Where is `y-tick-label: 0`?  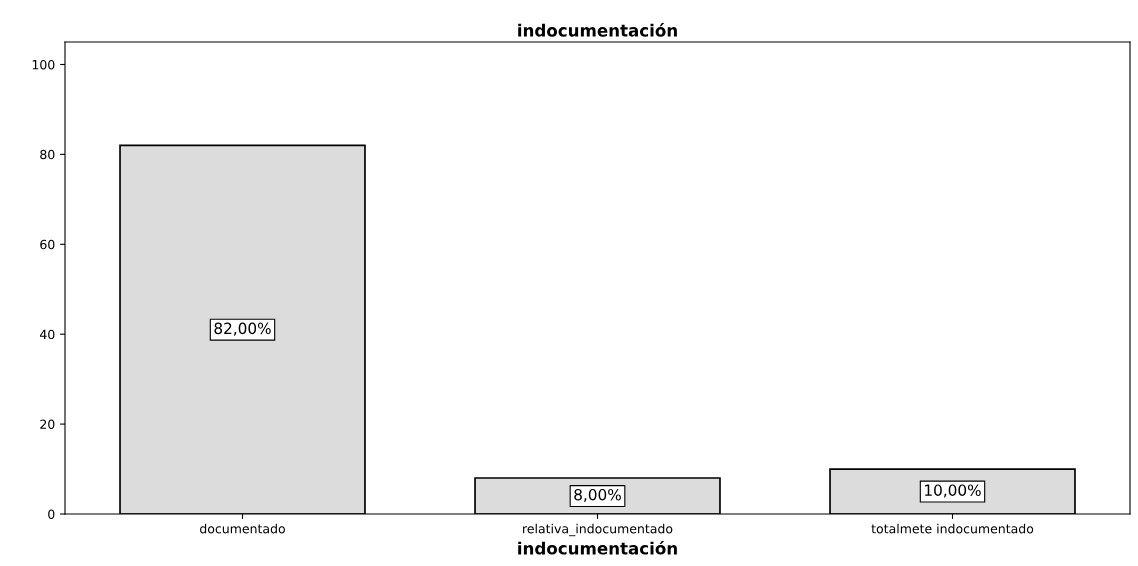
y-tick-label: 0 is located at coordinates (51, 514).